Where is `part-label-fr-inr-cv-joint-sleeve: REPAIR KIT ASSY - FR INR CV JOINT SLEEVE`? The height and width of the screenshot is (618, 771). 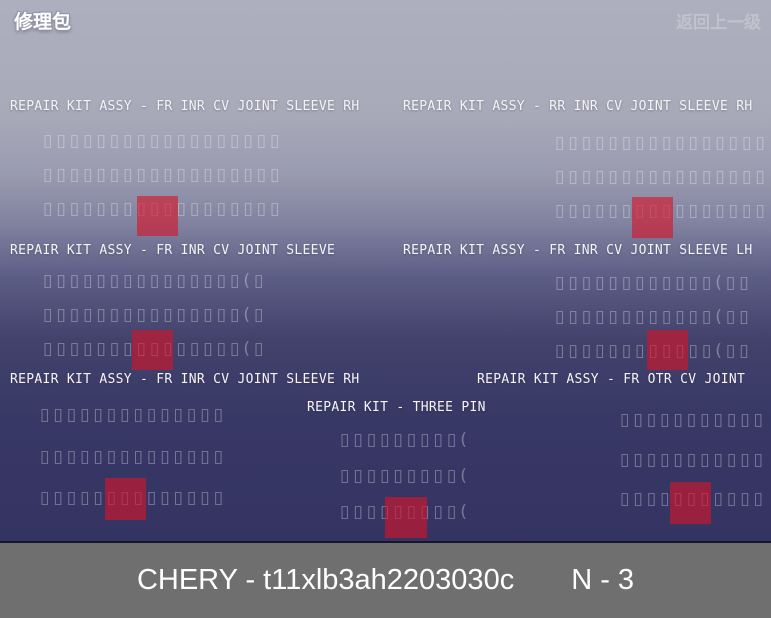
part-label-fr-inr-cv-joint-sleeve: REPAIR KIT ASSY - FR INR CV JOINT SLEEVE is located at coordinates (173, 250).